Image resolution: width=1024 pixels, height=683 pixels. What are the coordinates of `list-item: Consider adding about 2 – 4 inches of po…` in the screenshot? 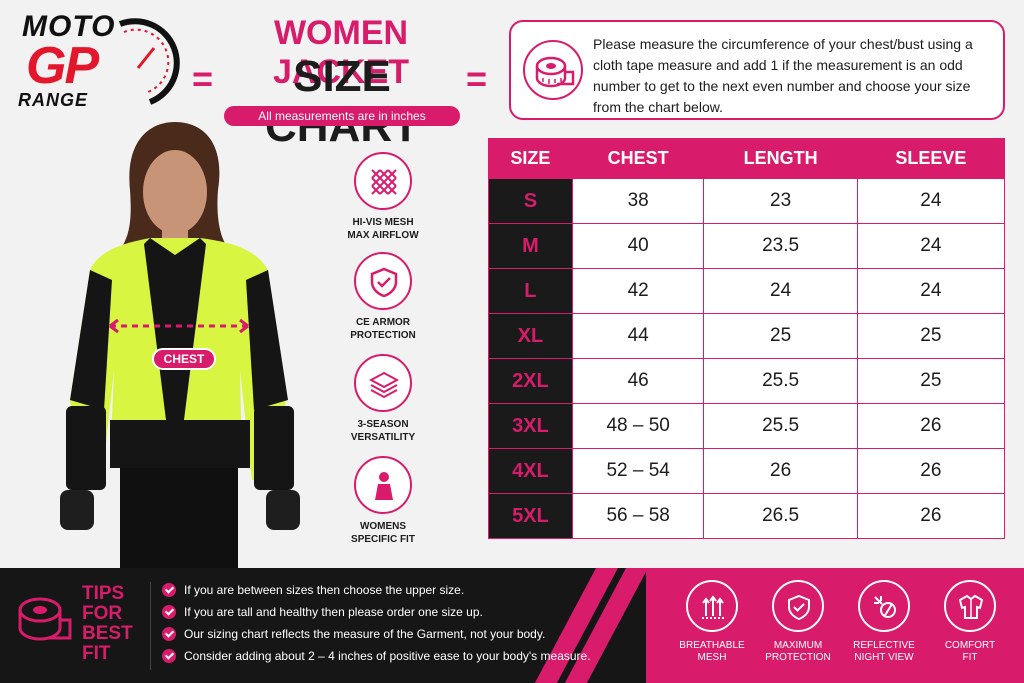 It's located at (376, 659).